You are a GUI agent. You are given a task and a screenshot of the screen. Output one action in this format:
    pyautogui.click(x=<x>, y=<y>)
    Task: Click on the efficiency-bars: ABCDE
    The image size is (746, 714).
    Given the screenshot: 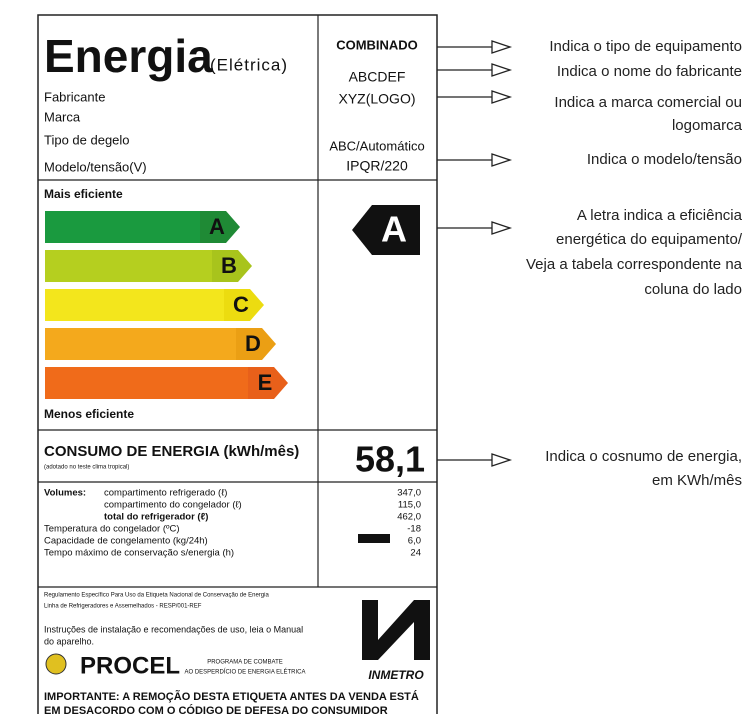 What is the action you would take?
    pyautogui.click(x=166, y=305)
    